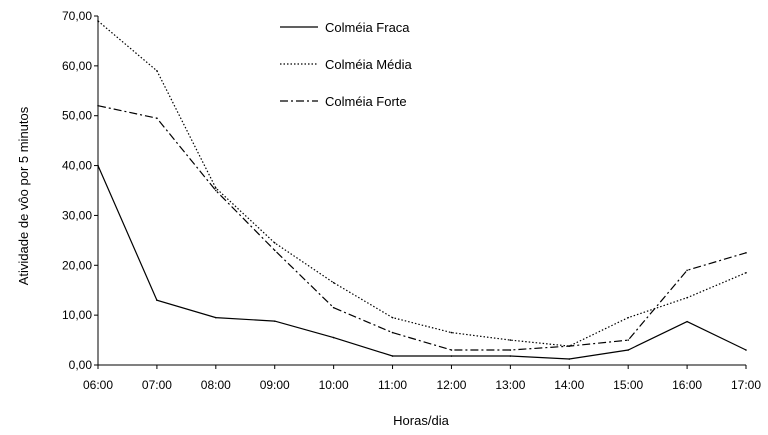 This screenshot has width=768, height=435. What do you see at coordinates (98, 385) in the screenshot?
I see `x-tick-label: 06:00` at bounding box center [98, 385].